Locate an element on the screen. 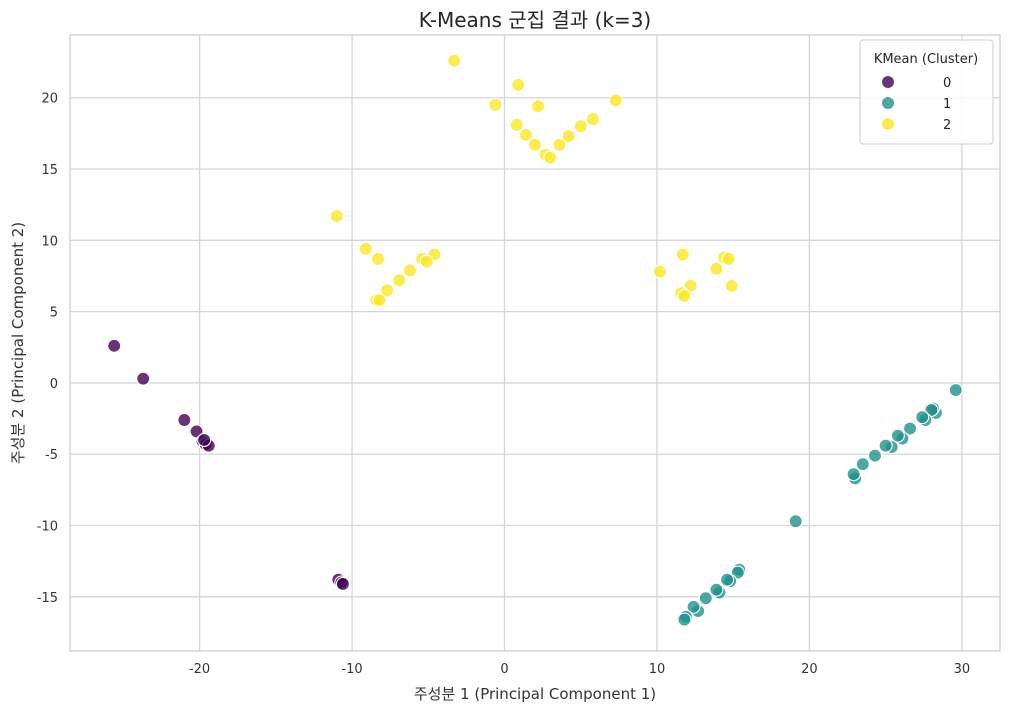 This screenshot has height=715, width=1010. y-tick-labels: -15 -10 -5 0 5 10 15 20 is located at coordinates (47, 349).